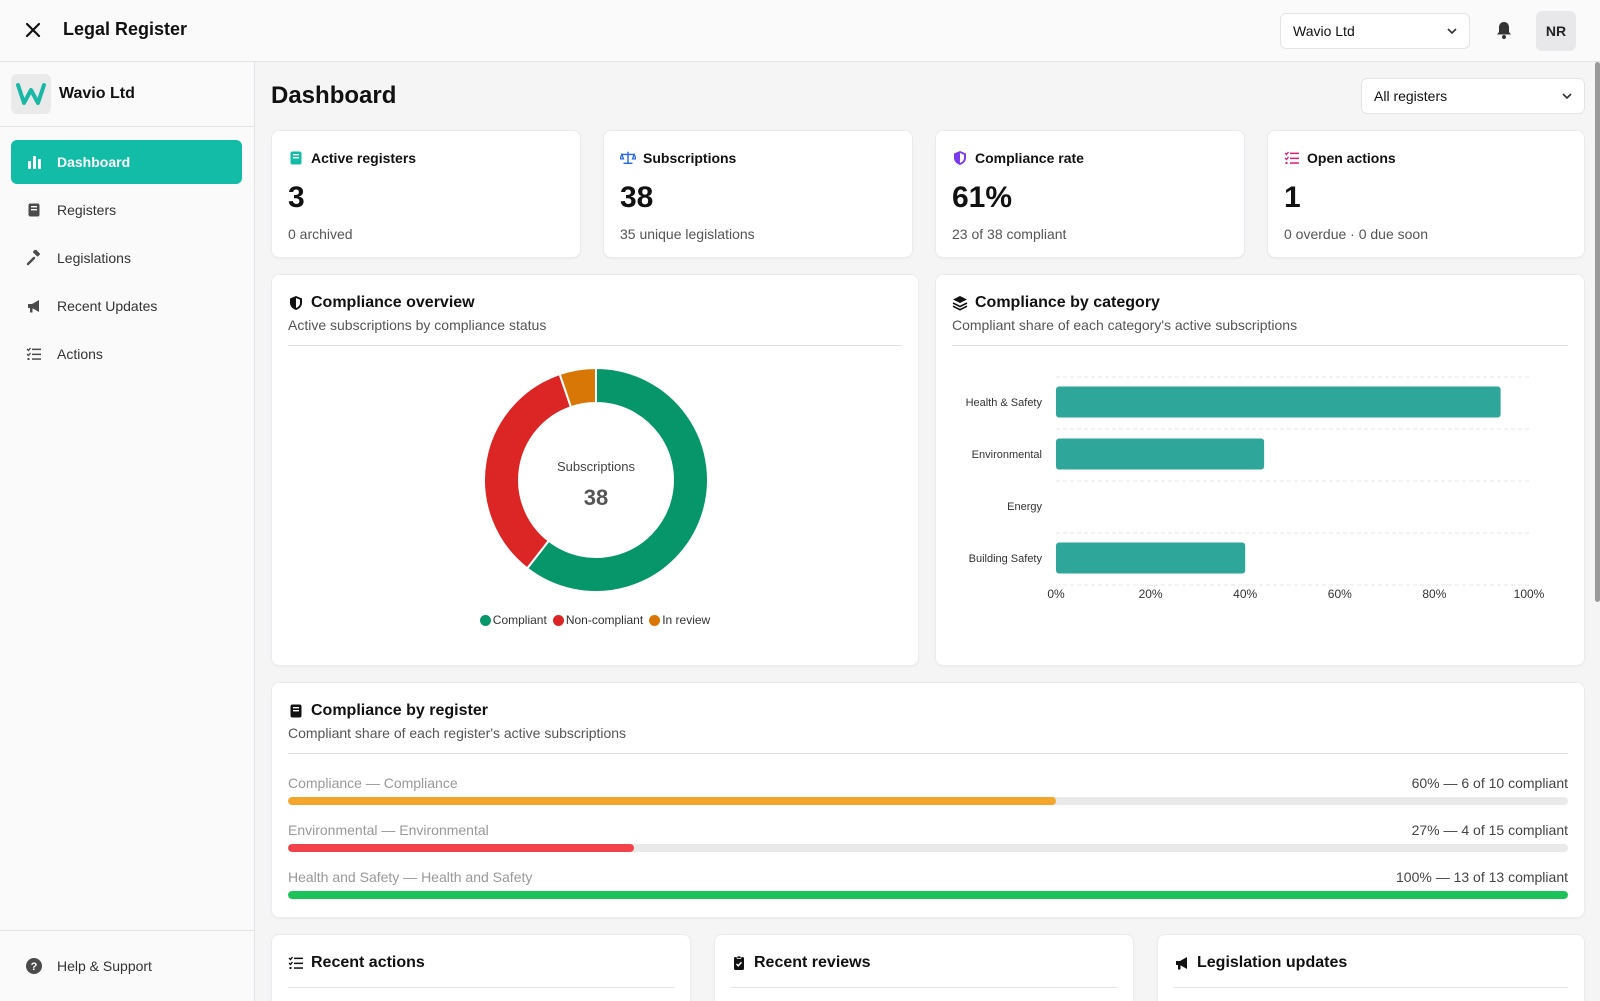 This screenshot has width=1600, height=1001. Describe the element at coordinates (812, 962) in the screenshot. I see `card-title: Recent reviews` at that location.